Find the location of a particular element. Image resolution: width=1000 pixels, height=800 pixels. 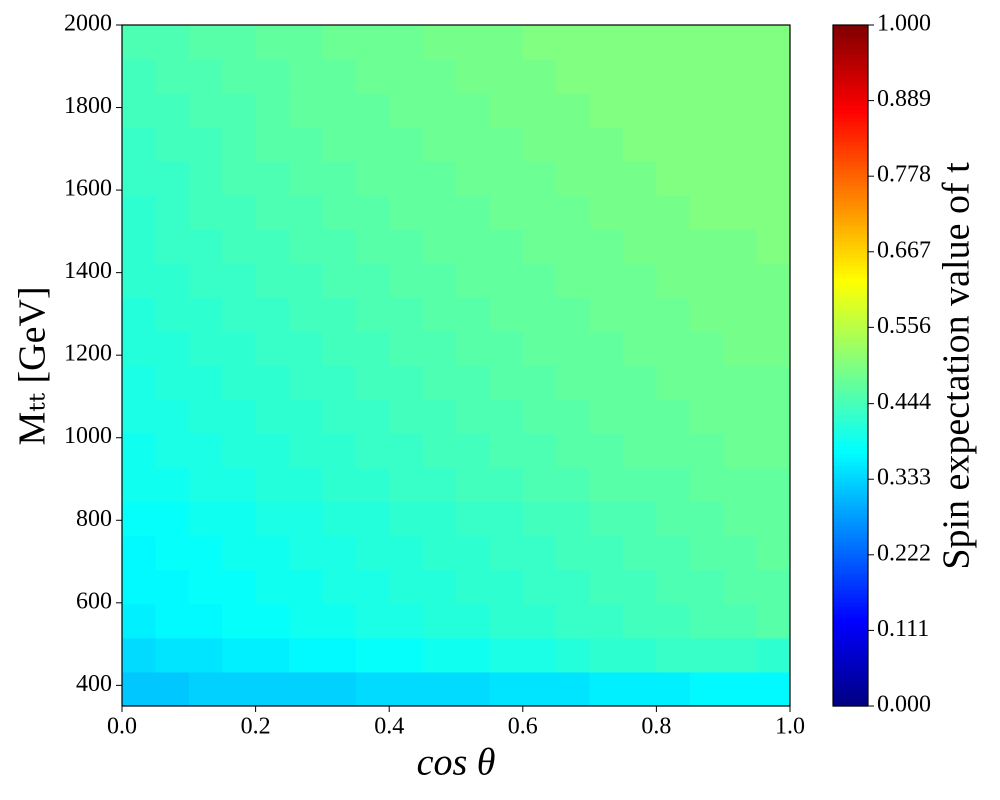

x-tick-label: 0.0 is located at coordinates (122, 727).